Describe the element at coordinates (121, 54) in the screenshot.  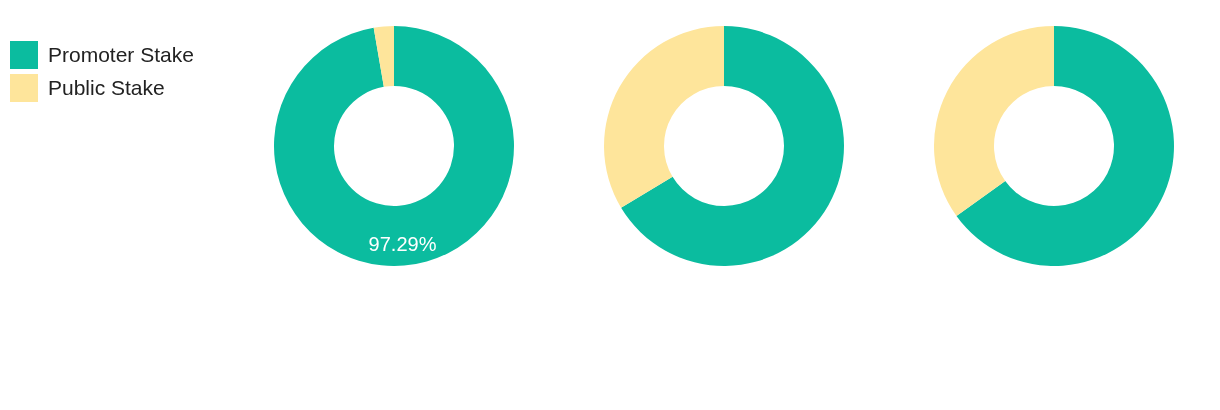
I see `legend-label: Promoter Stake` at that location.